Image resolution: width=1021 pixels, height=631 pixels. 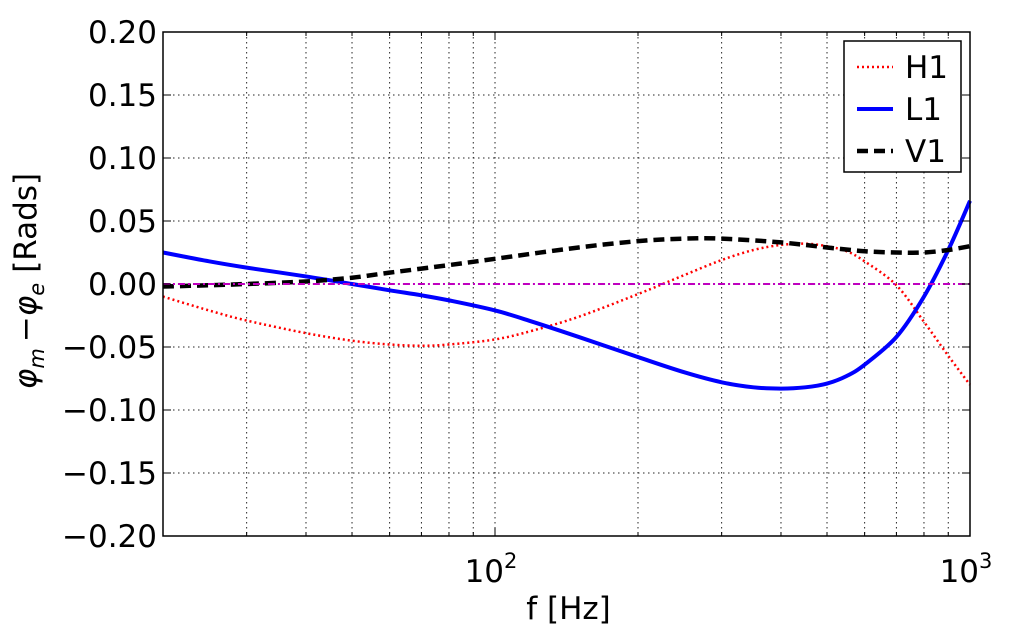 I want to click on y-tick-label: −0.15, so click(x=109, y=474).